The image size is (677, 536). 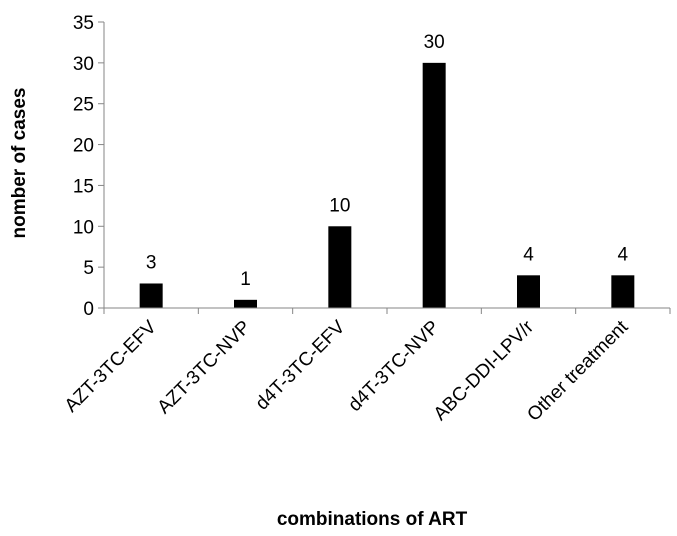 I want to click on y-tick-label: 15, so click(x=83, y=186).